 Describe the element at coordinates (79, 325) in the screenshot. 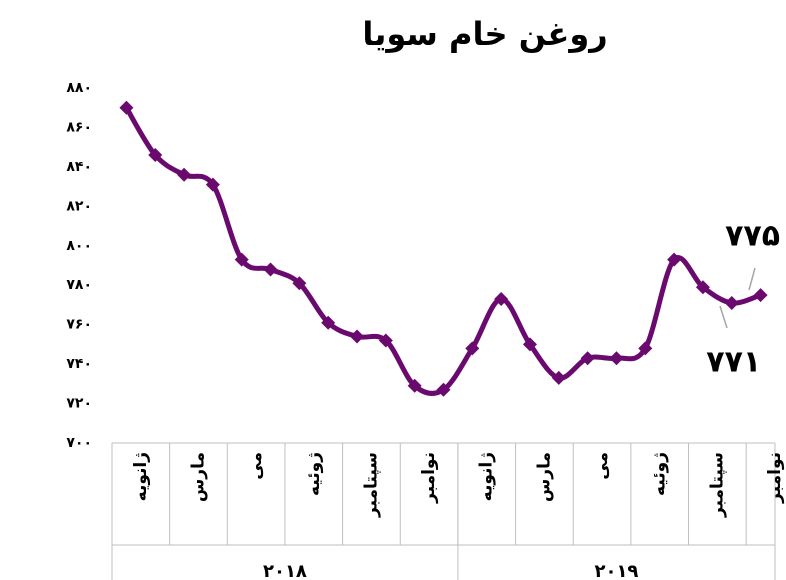

I see `y-tick-label: ۷۶۰` at that location.